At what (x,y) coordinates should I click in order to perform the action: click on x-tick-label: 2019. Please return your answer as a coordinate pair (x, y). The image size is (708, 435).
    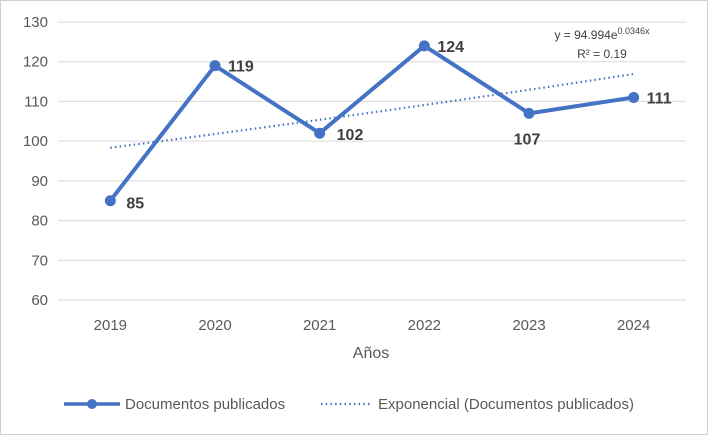
    Looking at the image, I should click on (110, 325).